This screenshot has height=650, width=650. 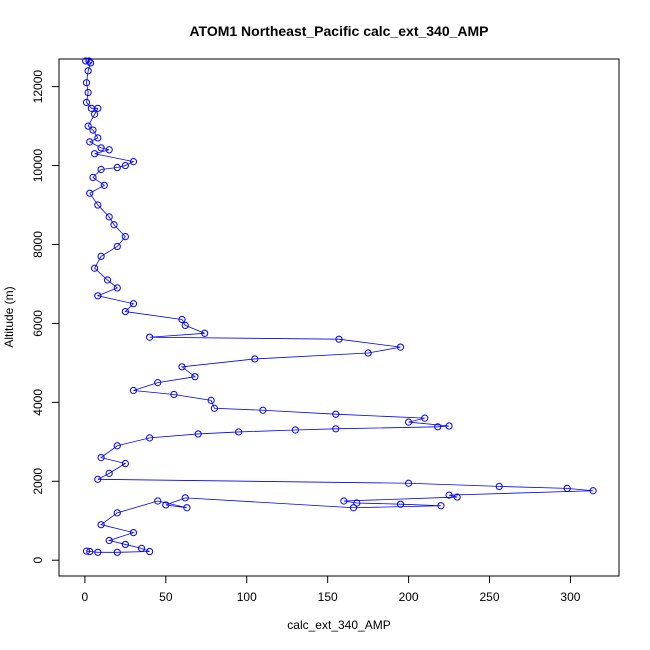 What do you see at coordinates (338, 31) in the screenshot?
I see `chart-title: ATOM1 Northeast_Pacific calc_ext_340_AMP` at bounding box center [338, 31].